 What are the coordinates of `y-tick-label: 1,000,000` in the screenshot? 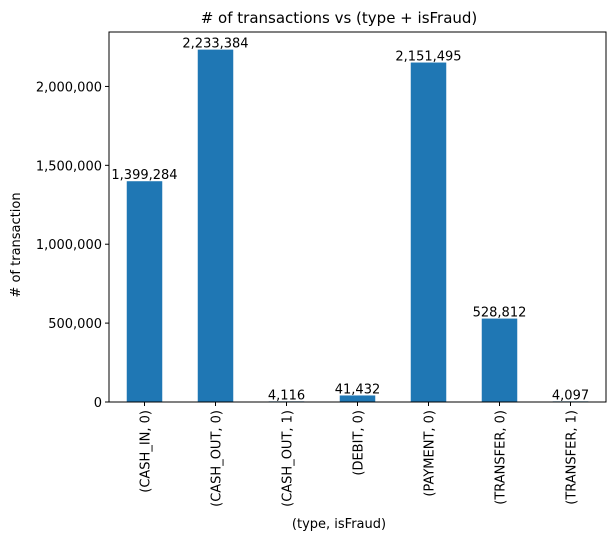 It's located at (69, 245).